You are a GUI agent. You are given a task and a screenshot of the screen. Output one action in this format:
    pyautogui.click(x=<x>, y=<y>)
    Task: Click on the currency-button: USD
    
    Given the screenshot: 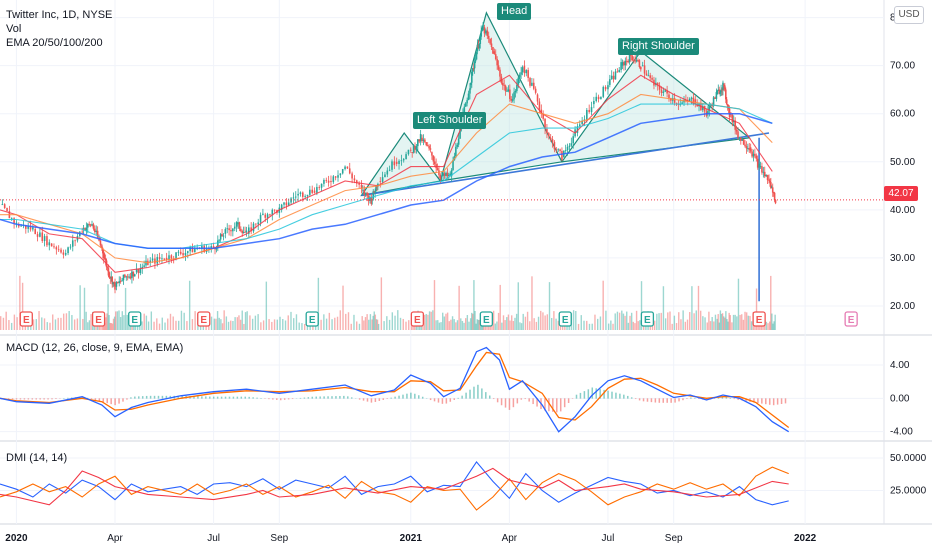 What is the action you would take?
    pyautogui.click(x=909, y=15)
    